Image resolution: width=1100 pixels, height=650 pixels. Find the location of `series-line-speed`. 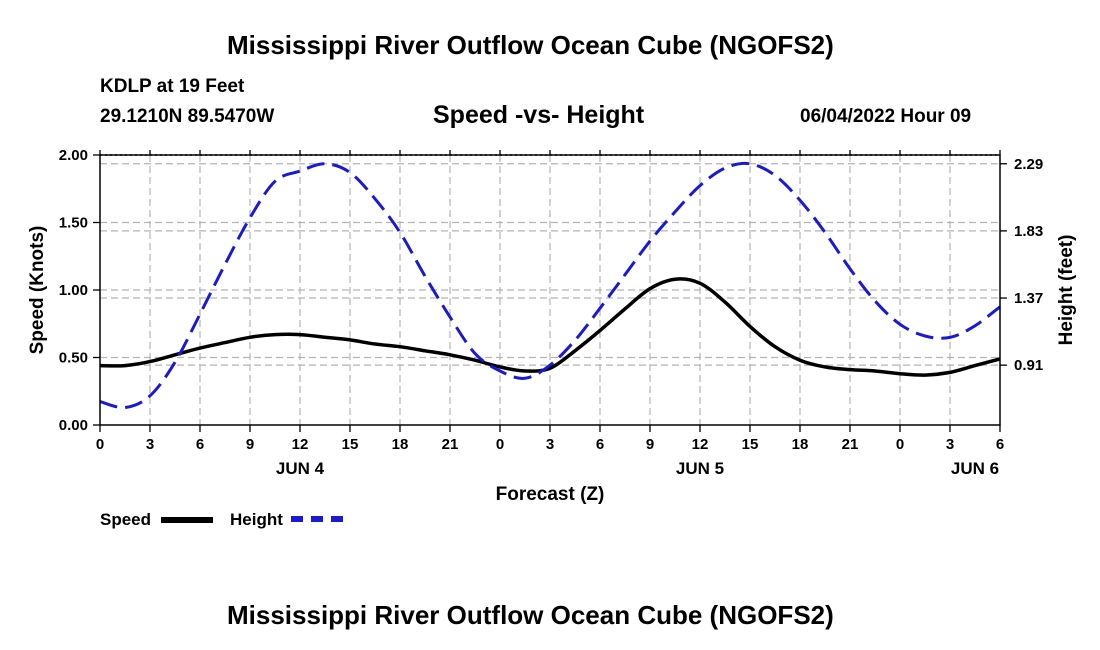

series-line-speed is located at coordinates (550, 327).